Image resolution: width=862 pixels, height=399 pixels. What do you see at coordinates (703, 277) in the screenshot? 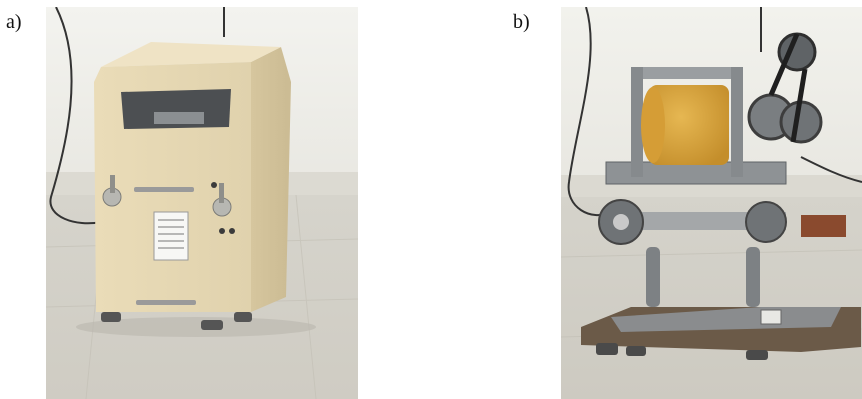
I see `springs` at bounding box center [703, 277].